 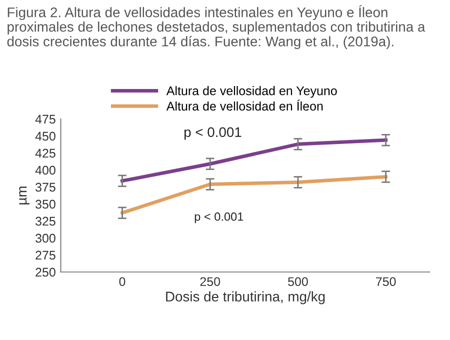 What do you see at coordinates (46, 272) in the screenshot?
I see `y-tick-label: 250` at bounding box center [46, 272].